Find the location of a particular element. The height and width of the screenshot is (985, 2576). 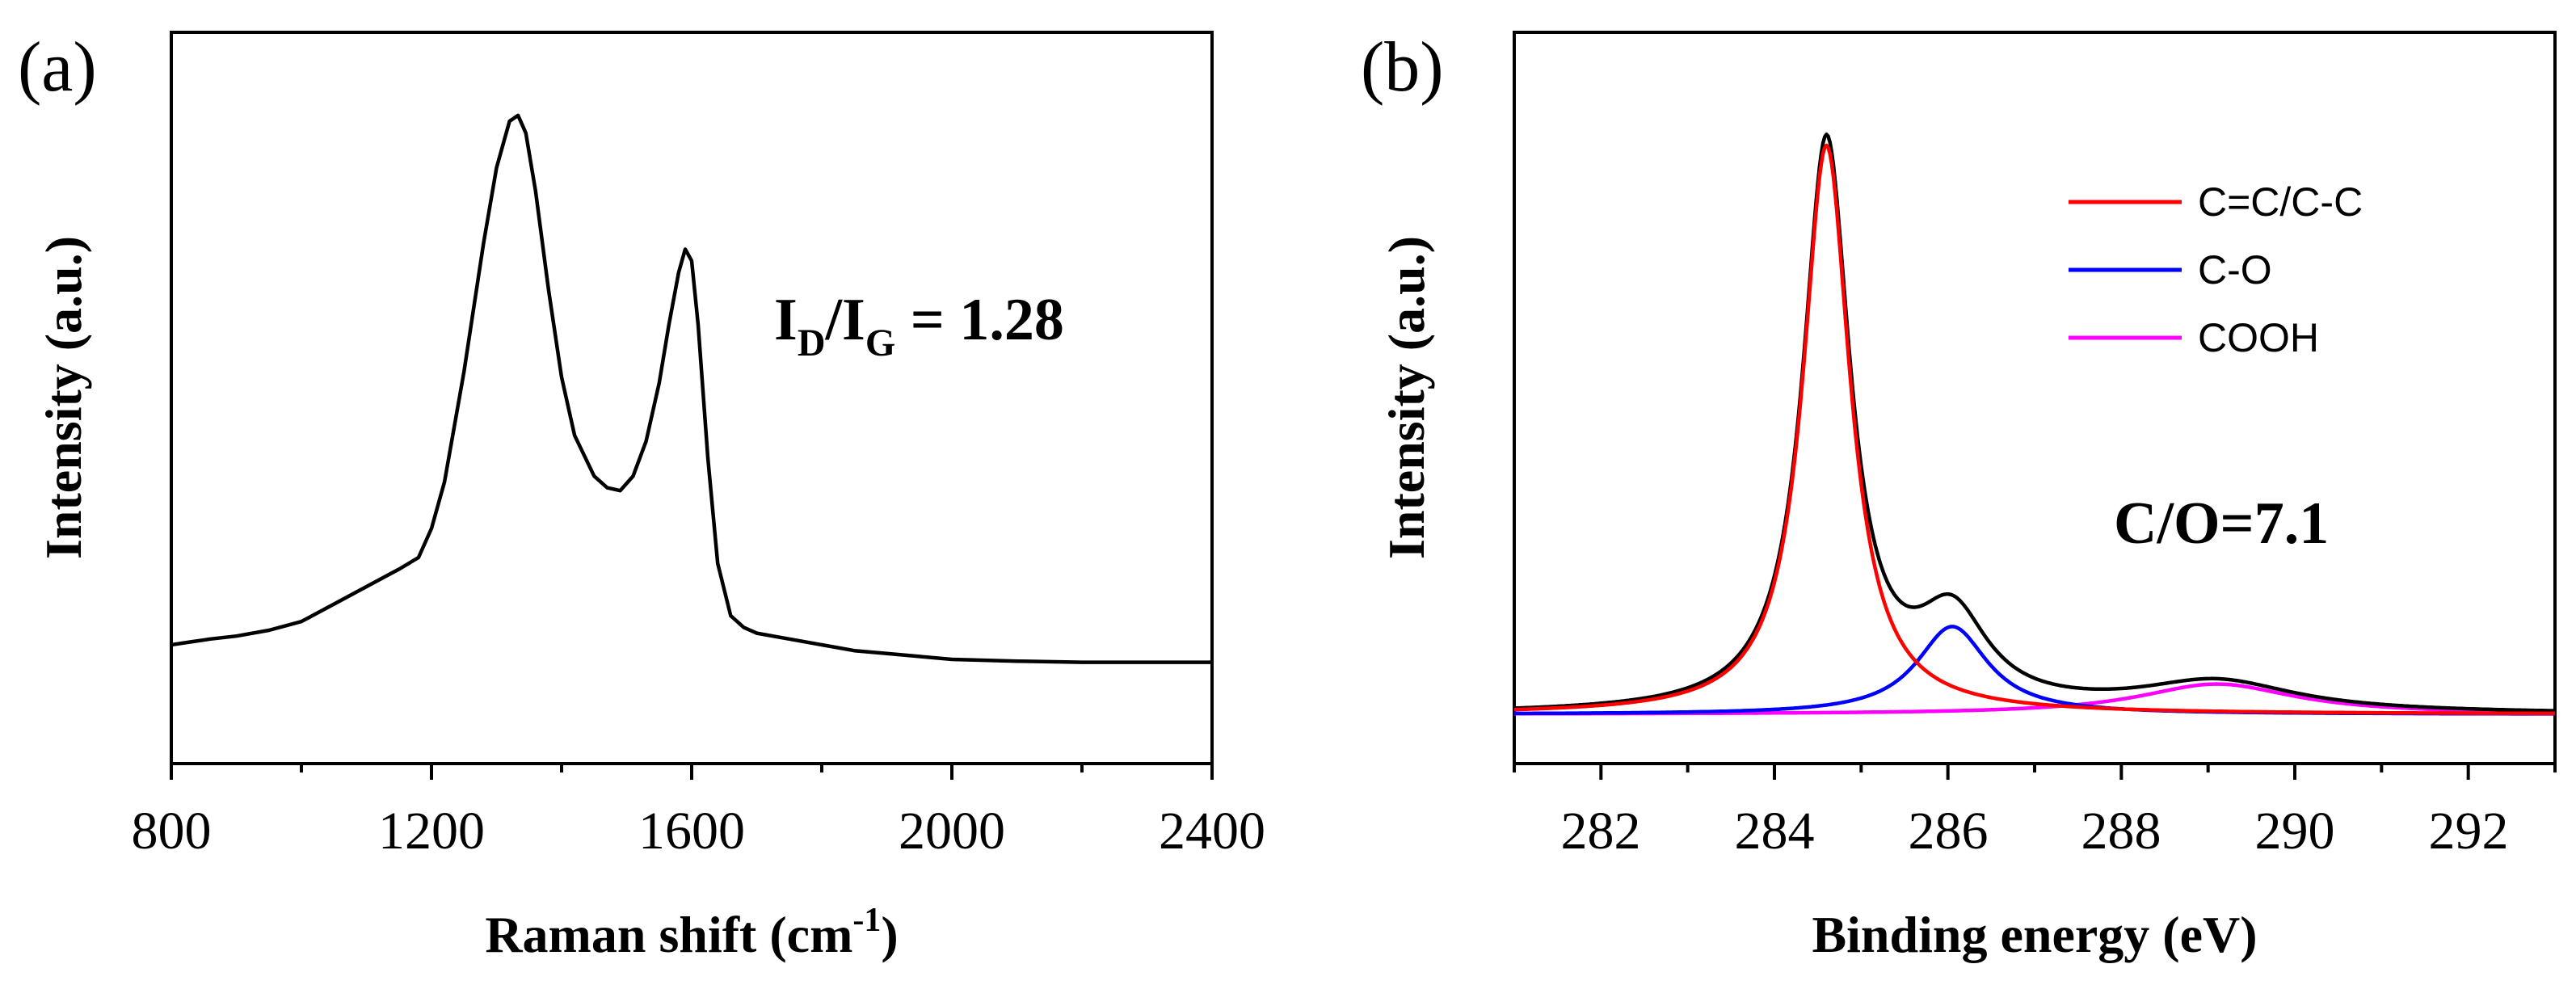

panel-b-xtick-label: 288 is located at coordinates (2121, 831).